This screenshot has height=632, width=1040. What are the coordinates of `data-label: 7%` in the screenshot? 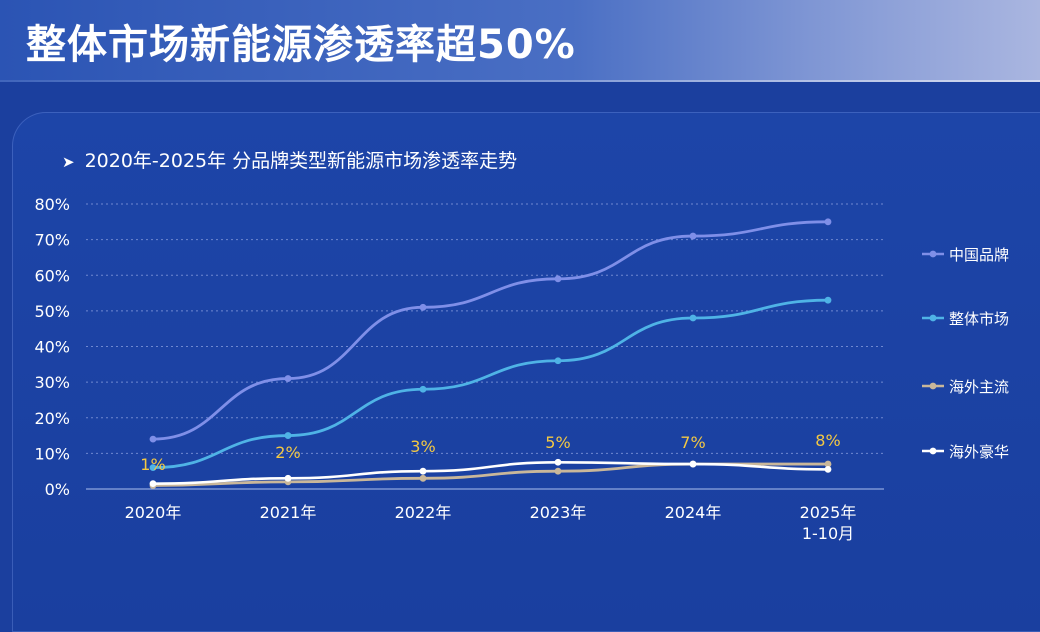 It's located at (692, 442).